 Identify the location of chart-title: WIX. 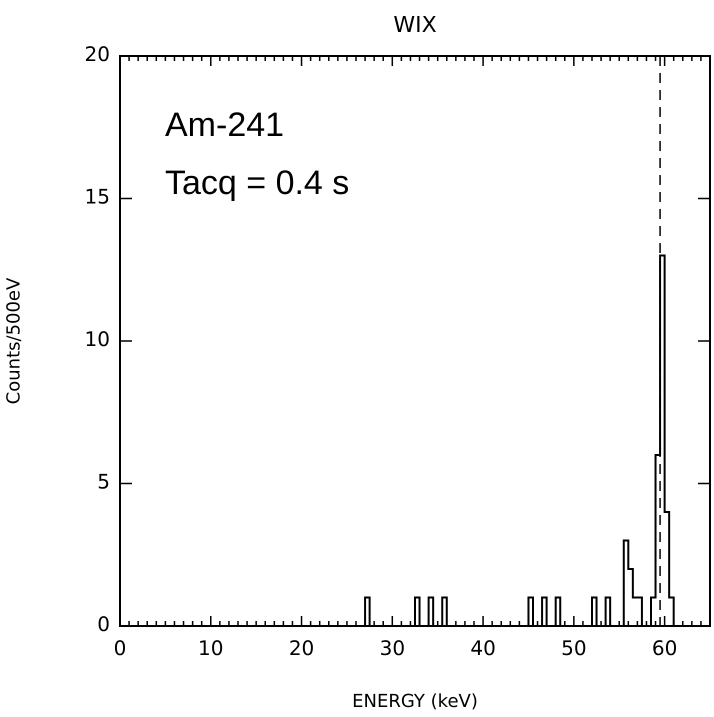
(415, 25).